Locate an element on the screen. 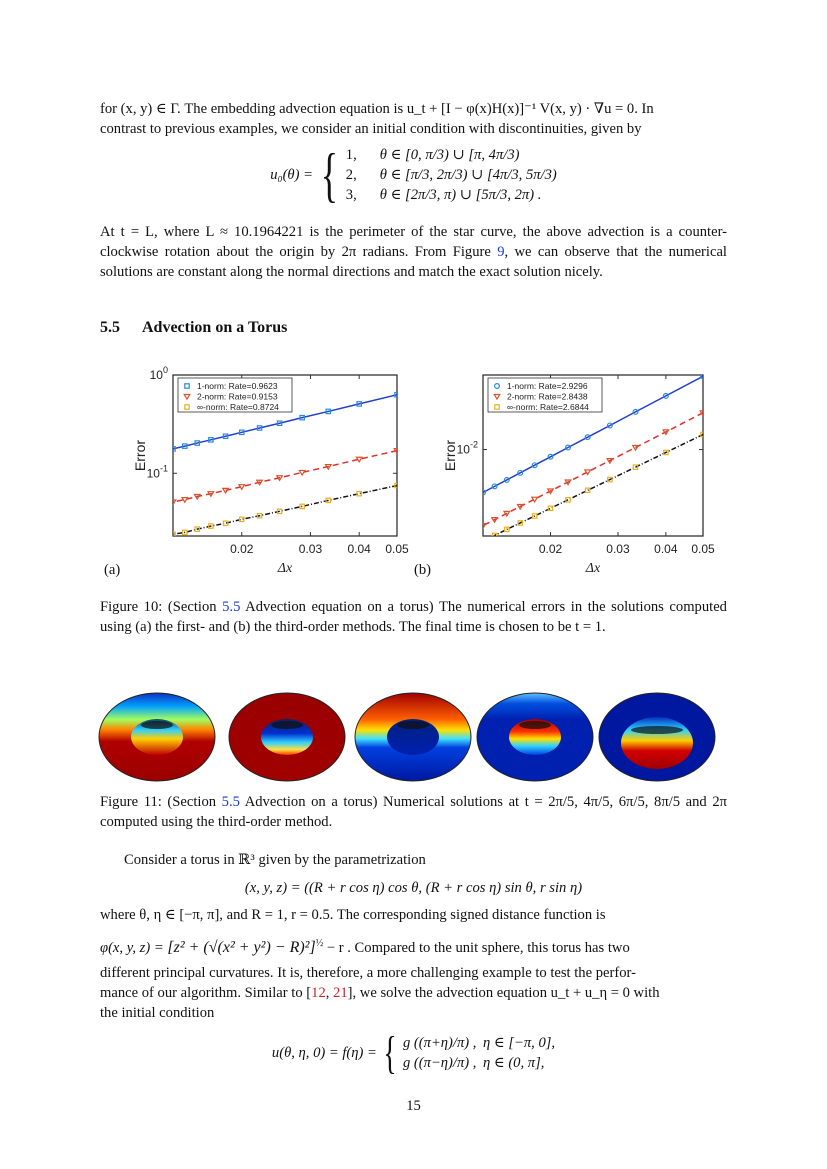 The height and width of the screenshot is (1169, 827). legend-entry: ∞-norm: Rate=0.8724 is located at coordinates (238, 407).